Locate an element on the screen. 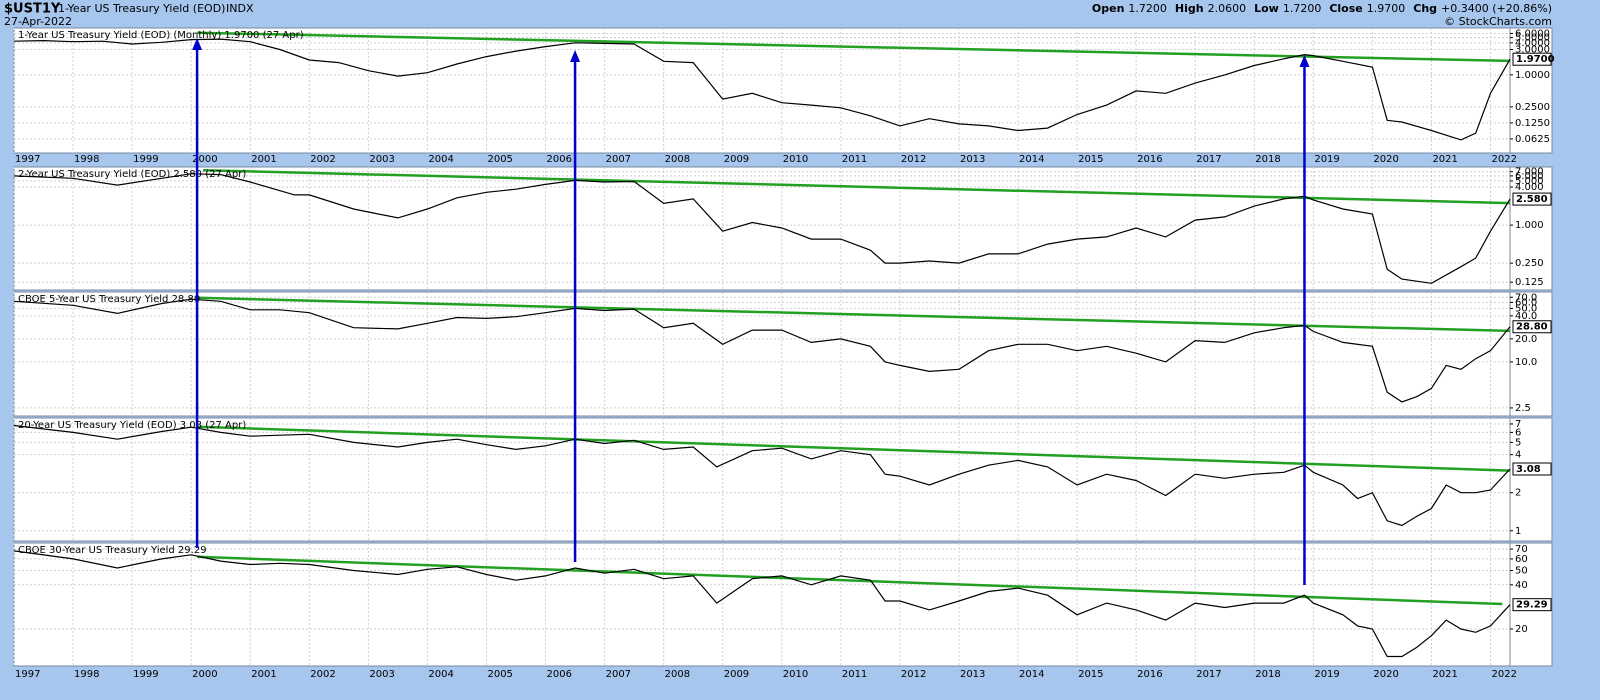 The height and width of the screenshot is (700, 1600). quote-value: 1.7200 is located at coordinates (1147, 8).